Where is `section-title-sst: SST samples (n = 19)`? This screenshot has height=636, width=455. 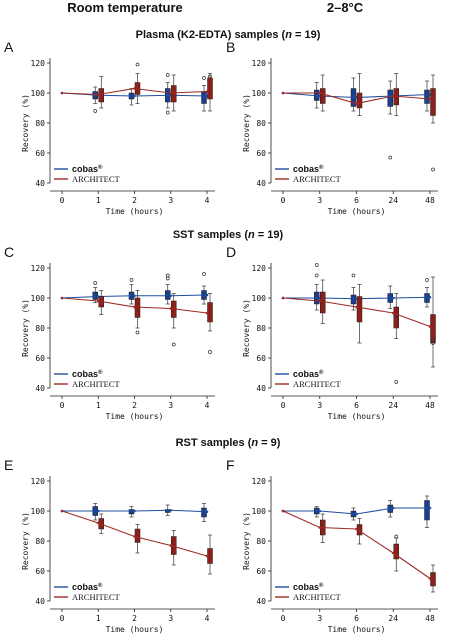 section-title-sst: SST samples (n = 19) is located at coordinates (228, 235).